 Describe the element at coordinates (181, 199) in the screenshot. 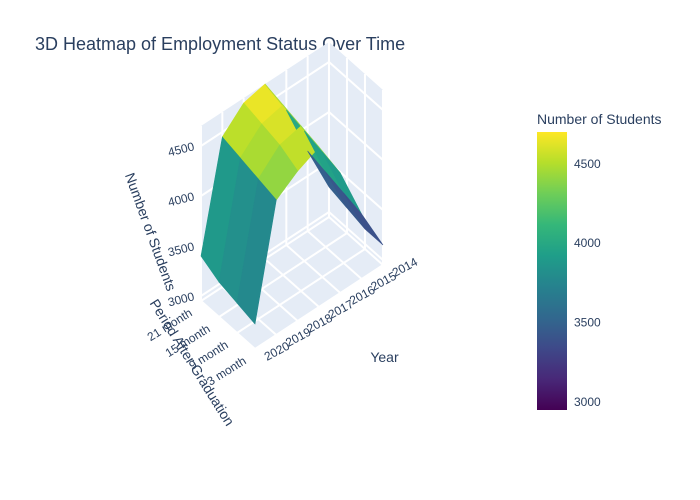

I see `z-tick-label: 4000` at that location.